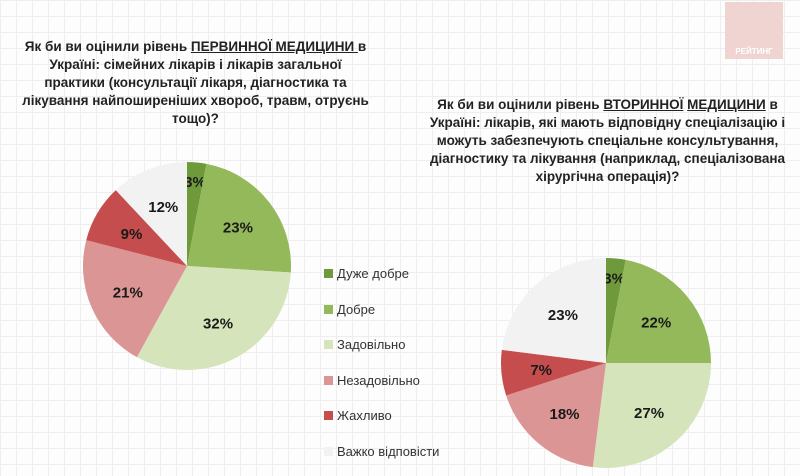 This screenshot has width=800, height=476. What do you see at coordinates (128, 293) in the screenshot?
I see `slice-data-label: 21%` at bounding box center [128, 293].